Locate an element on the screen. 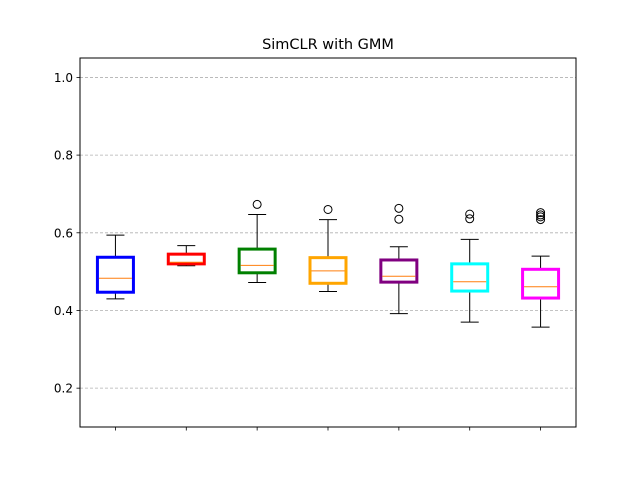 The height and width of the screenshot is (480, 640). y-tick-label: 0.6 is located at coordinates (63, 233).